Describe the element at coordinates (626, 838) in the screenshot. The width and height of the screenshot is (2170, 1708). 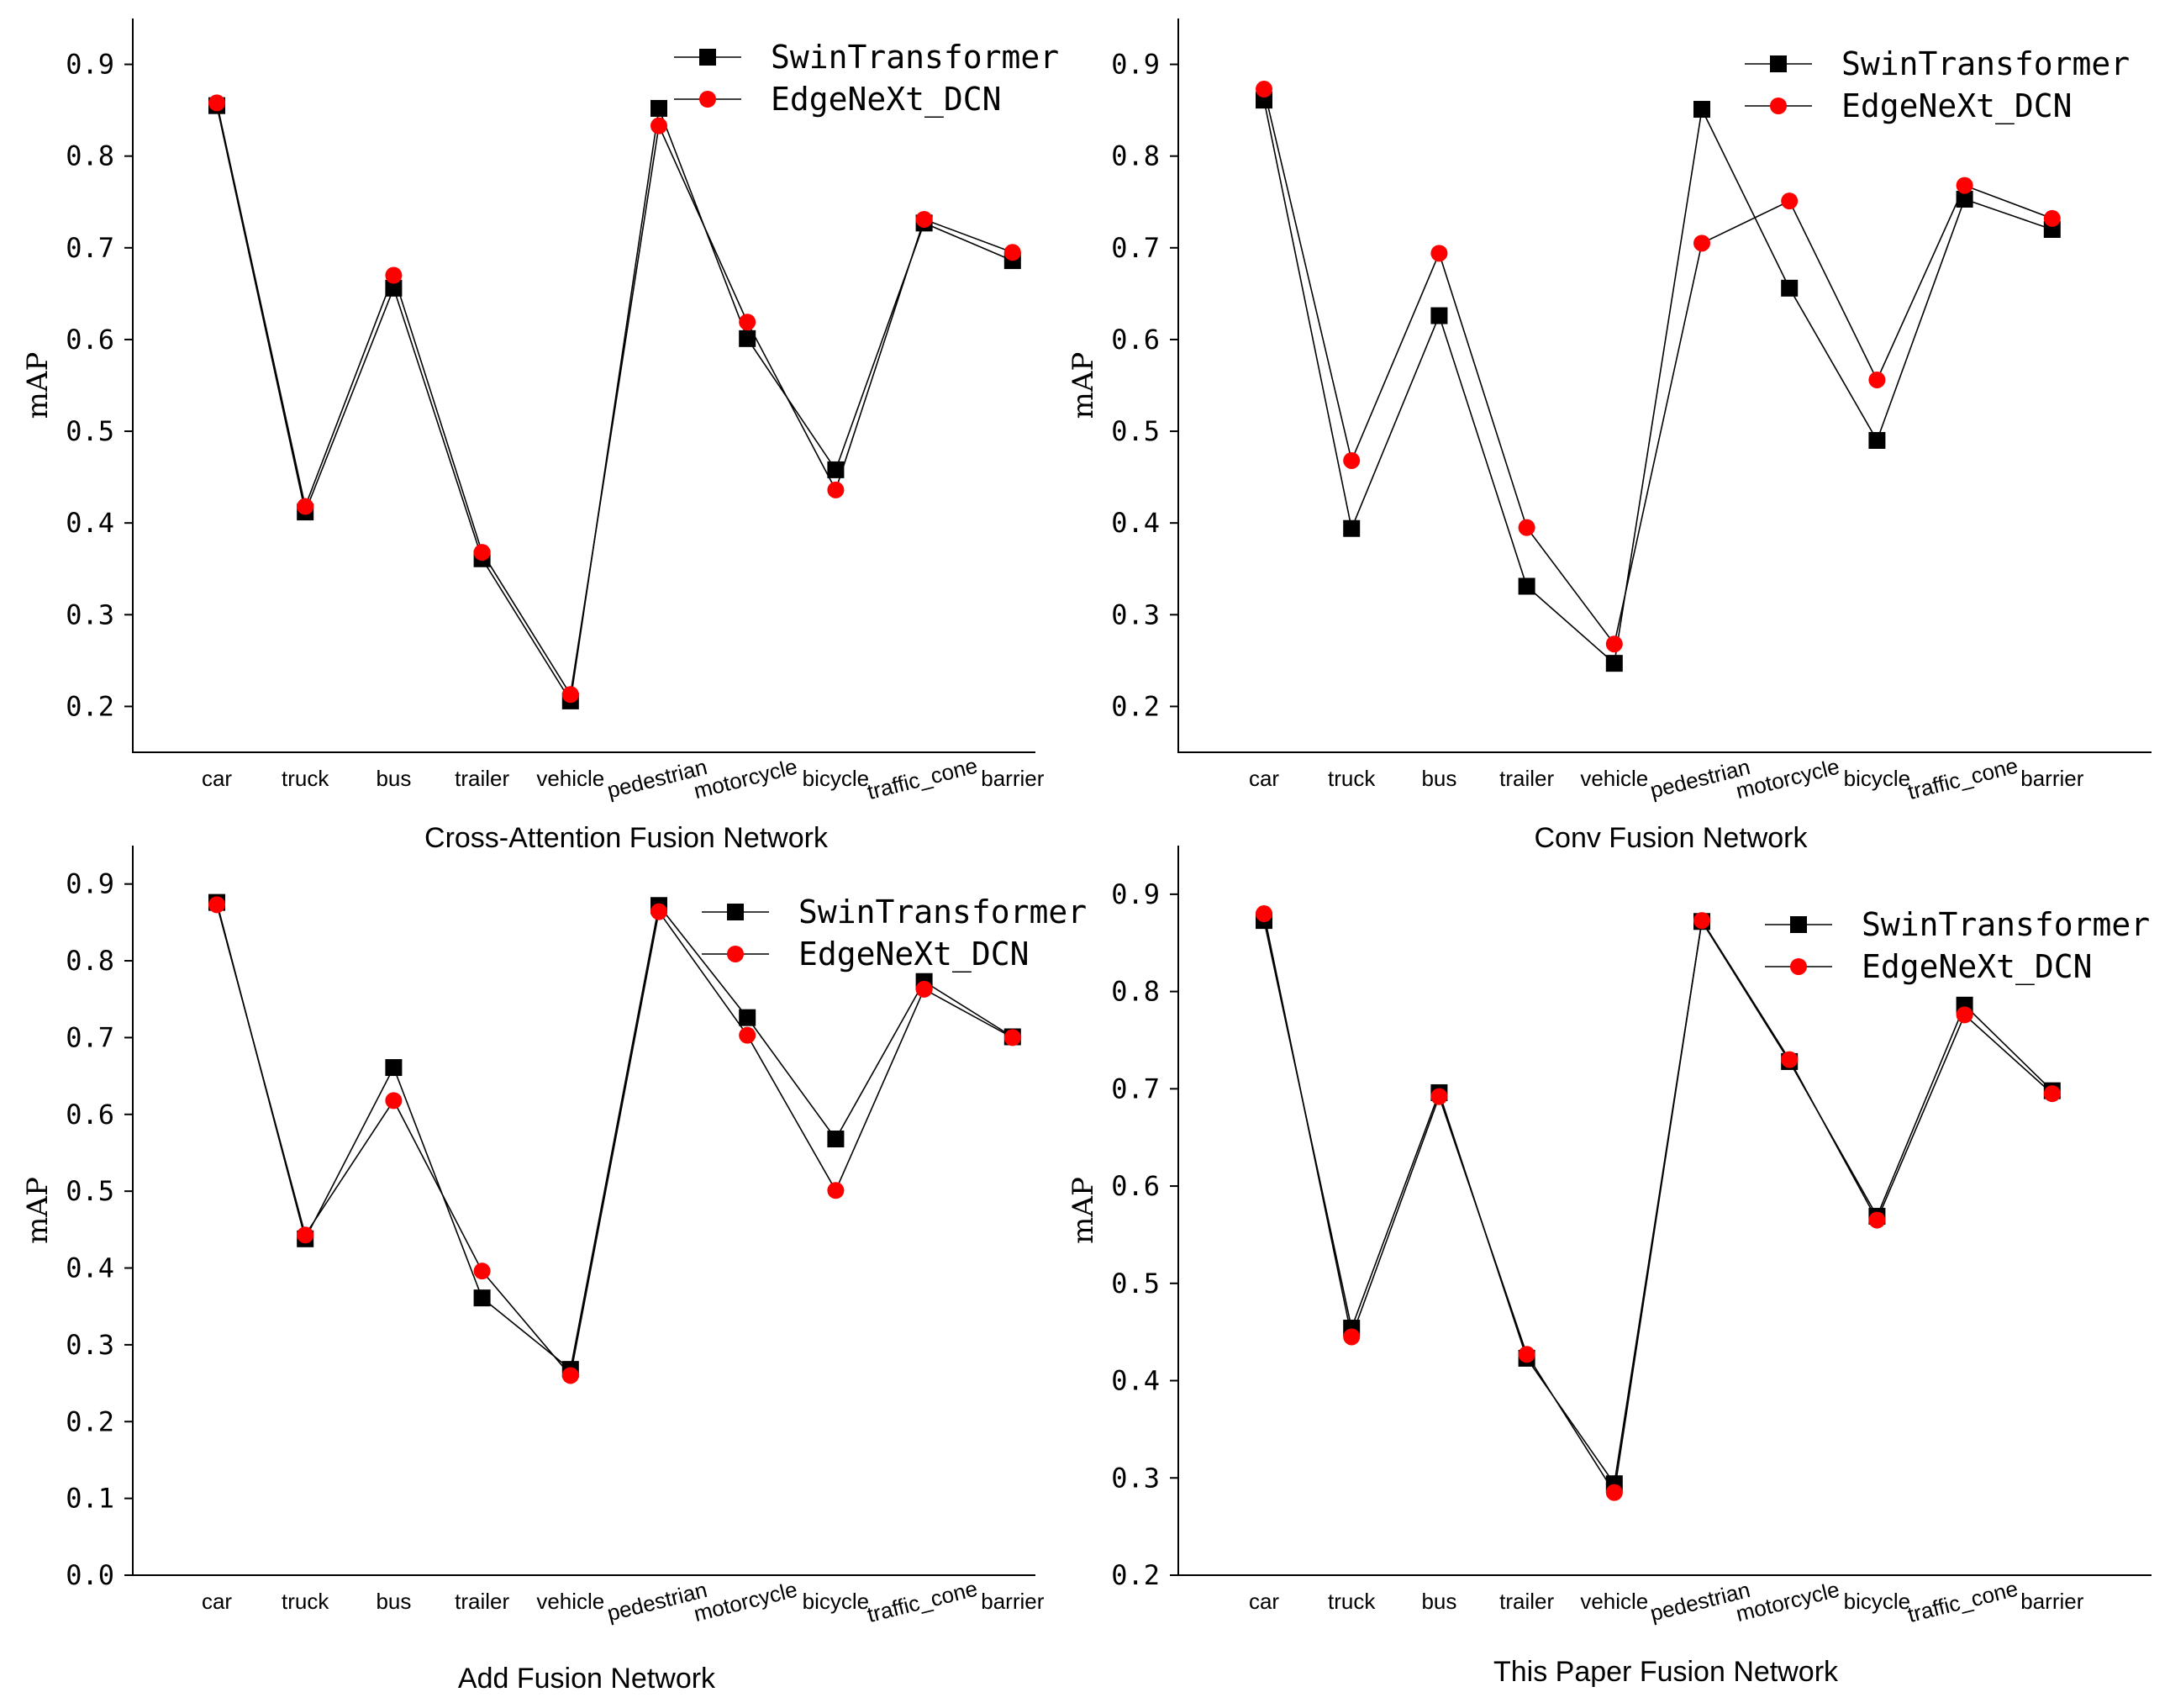
I see `chart-title: Cross-Attention Fusion Network` at that location.